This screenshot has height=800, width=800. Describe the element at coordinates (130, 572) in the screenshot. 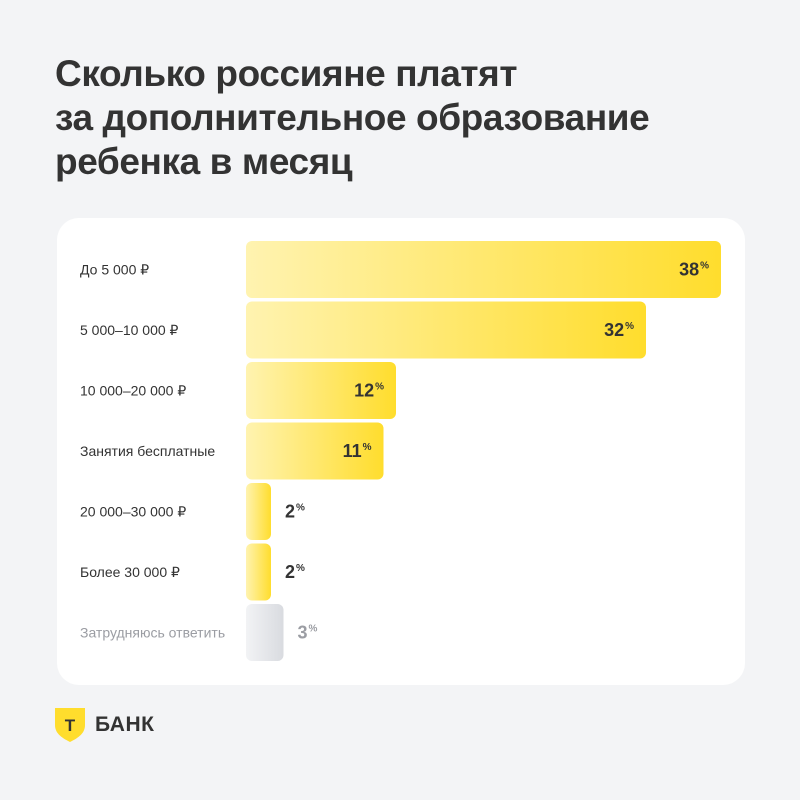

I see `category-label: Более 30 000 ₽` at that location.